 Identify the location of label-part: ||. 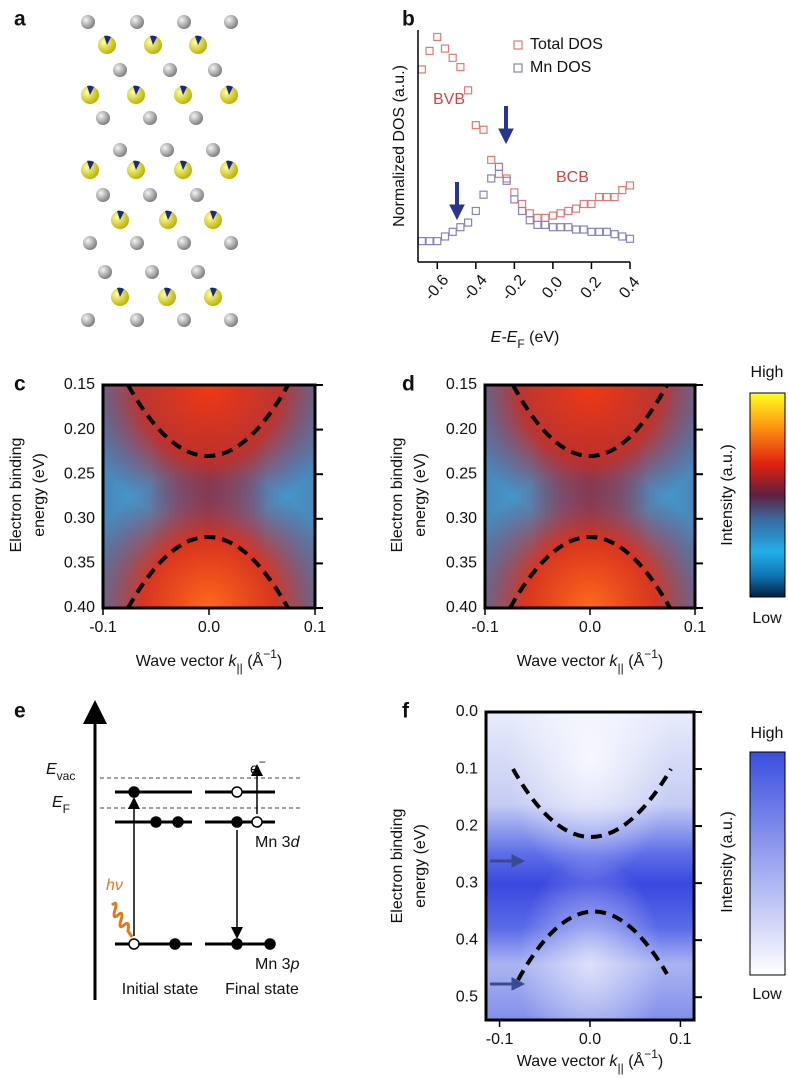
(621, 1068).